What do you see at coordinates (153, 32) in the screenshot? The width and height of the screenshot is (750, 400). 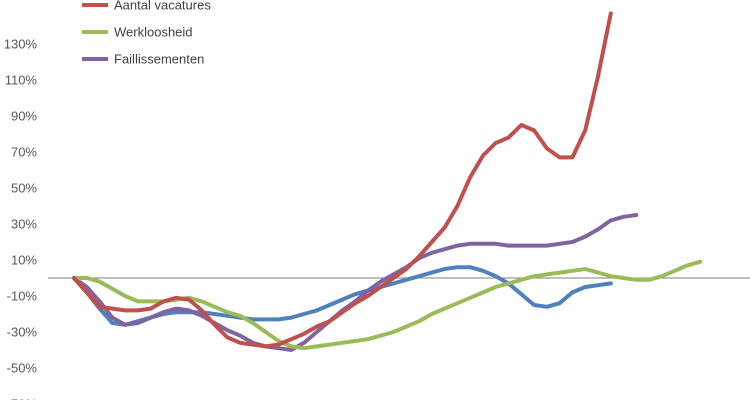 I see `legend-label: Werkloosheid` at bounding box center [153, 32].